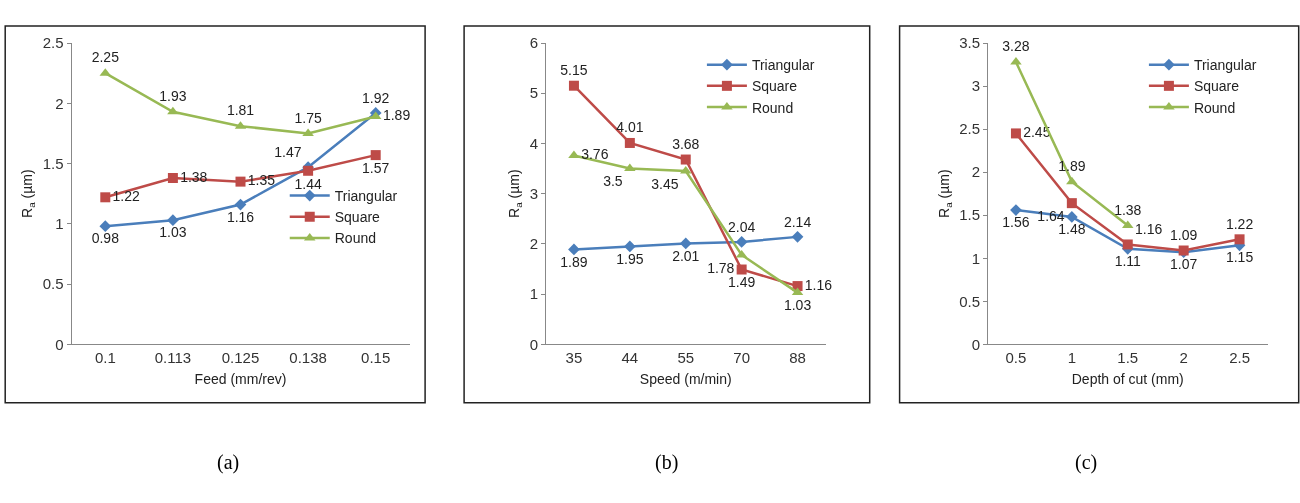 This screenshot has width=1300, height=503. What do you see at coordinates (969, 215) in the screenshot?
I see `y-tick-label: 1.5` at bounding box center [969, 215].